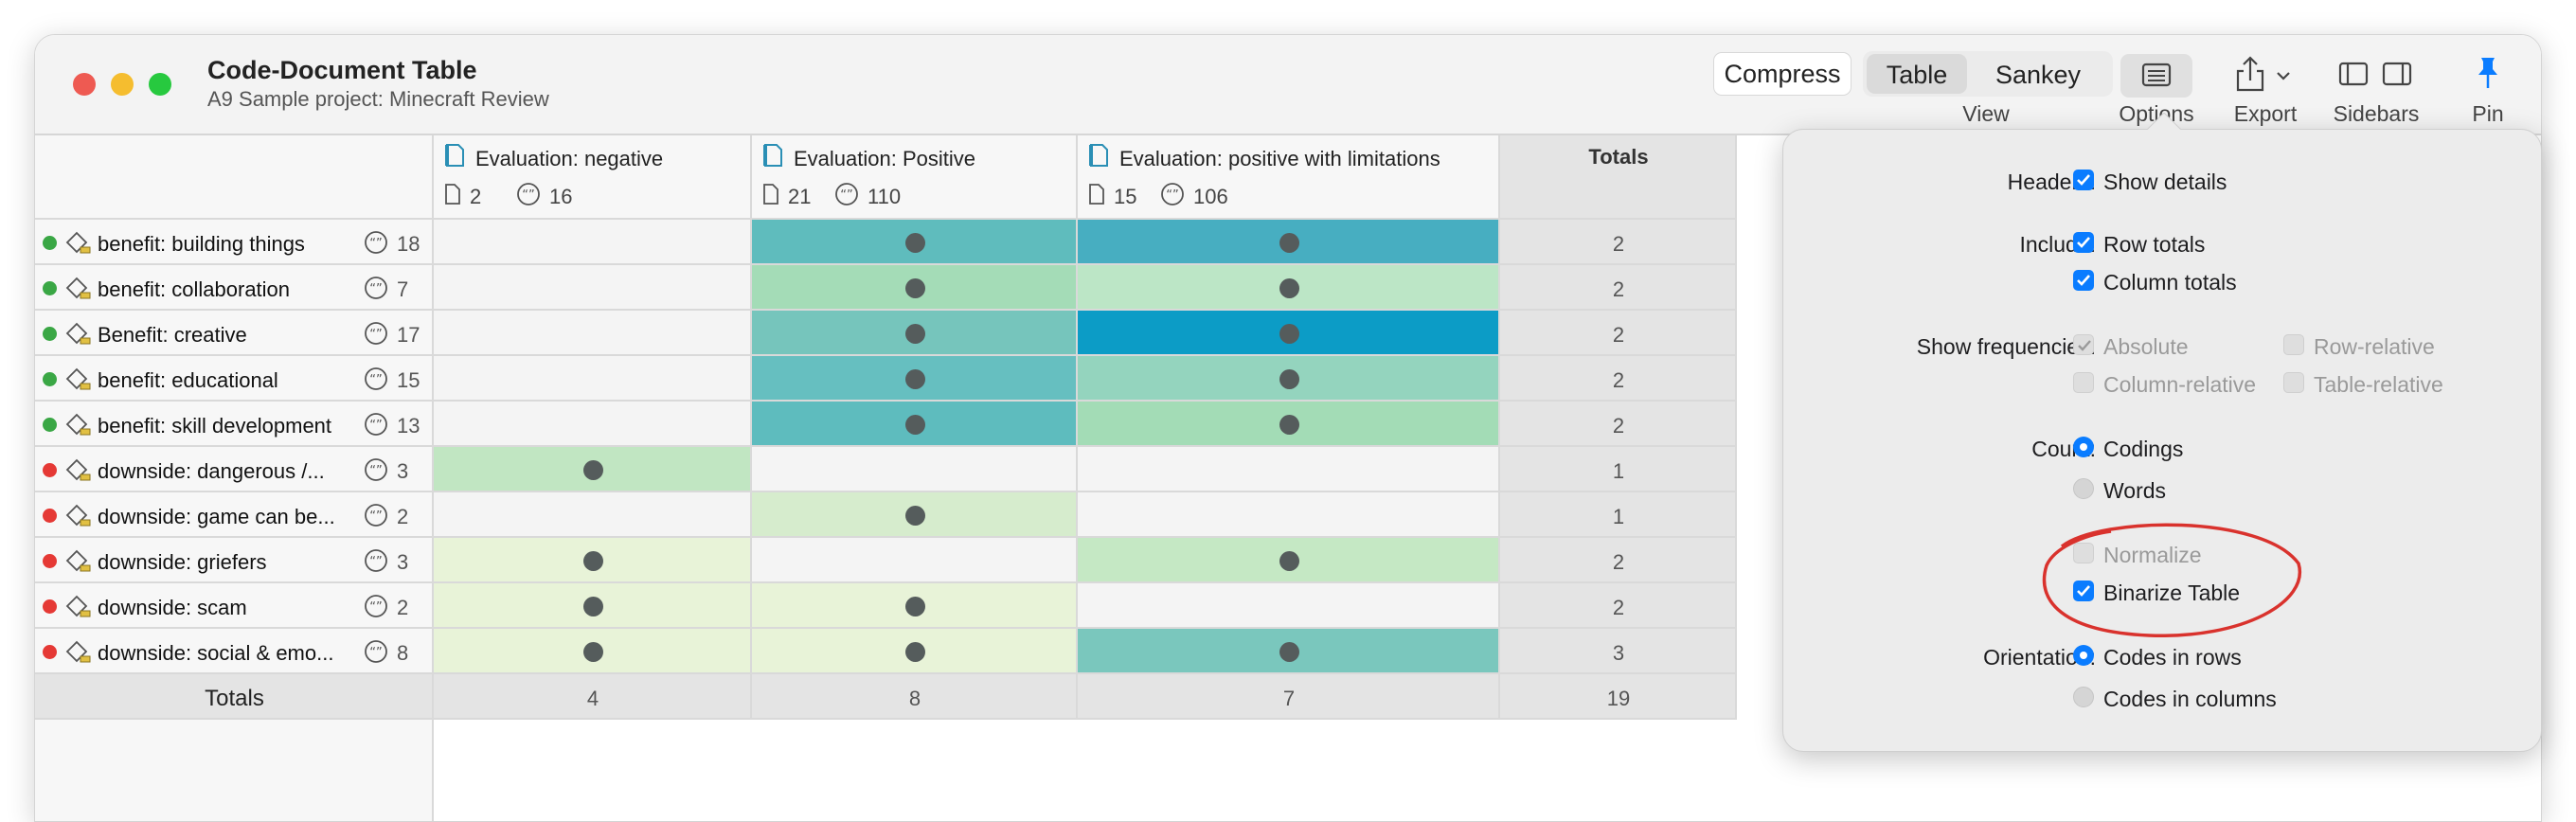 This screenshot has height=822, width=2576. I want to click on codes-in-columns-radio, so click(2083, 697).